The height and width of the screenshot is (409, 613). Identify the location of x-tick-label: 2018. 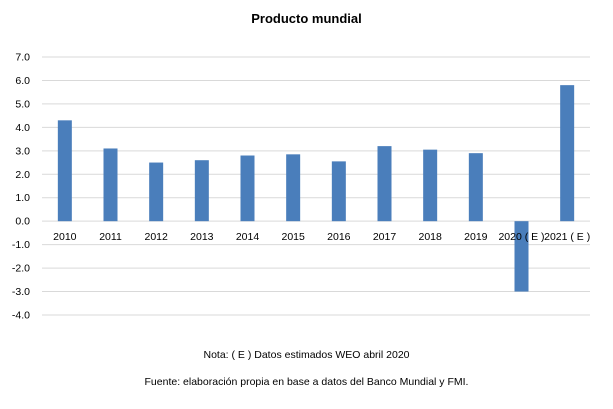
(430, 237).